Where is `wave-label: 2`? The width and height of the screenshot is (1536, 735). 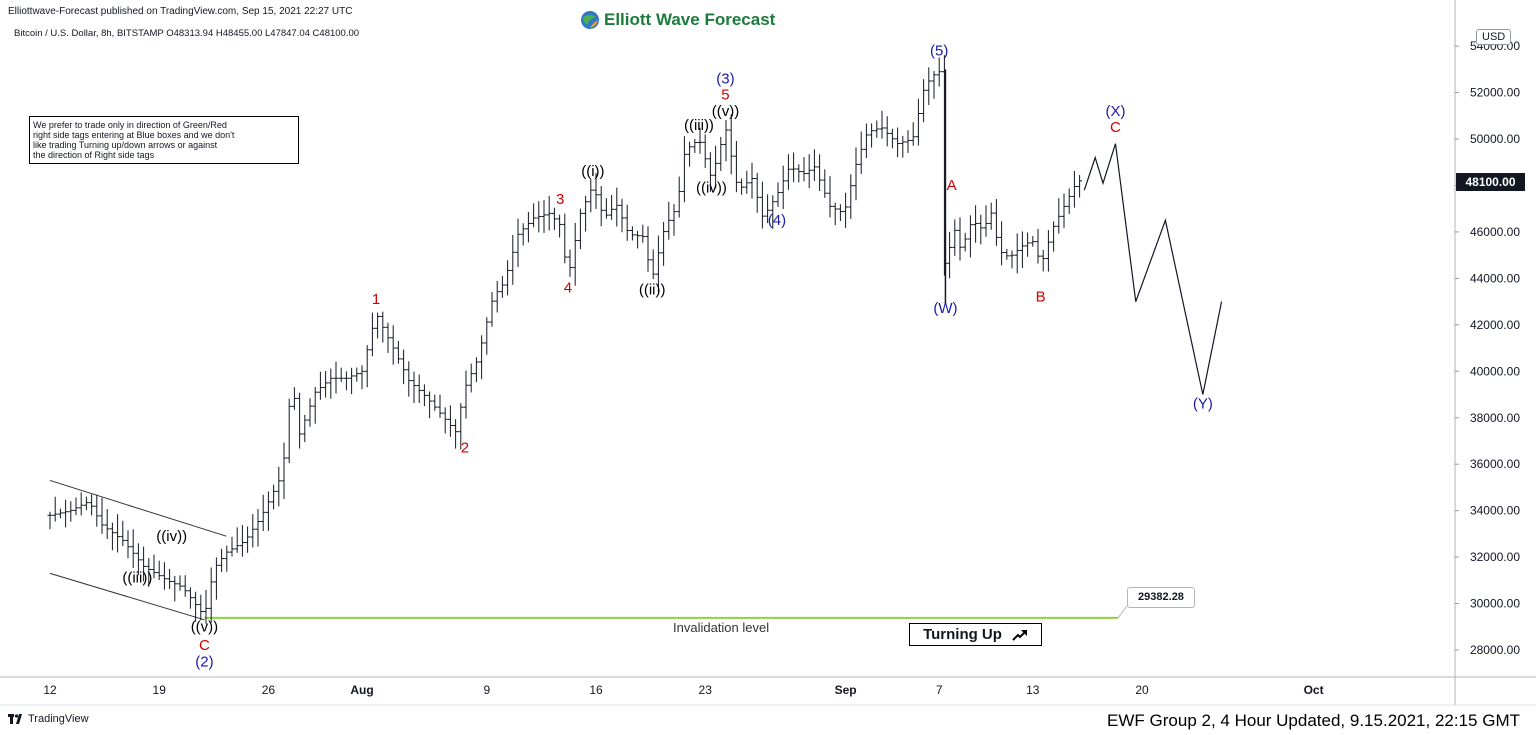 wave-label: 2 is located at coordinates (465, 448).